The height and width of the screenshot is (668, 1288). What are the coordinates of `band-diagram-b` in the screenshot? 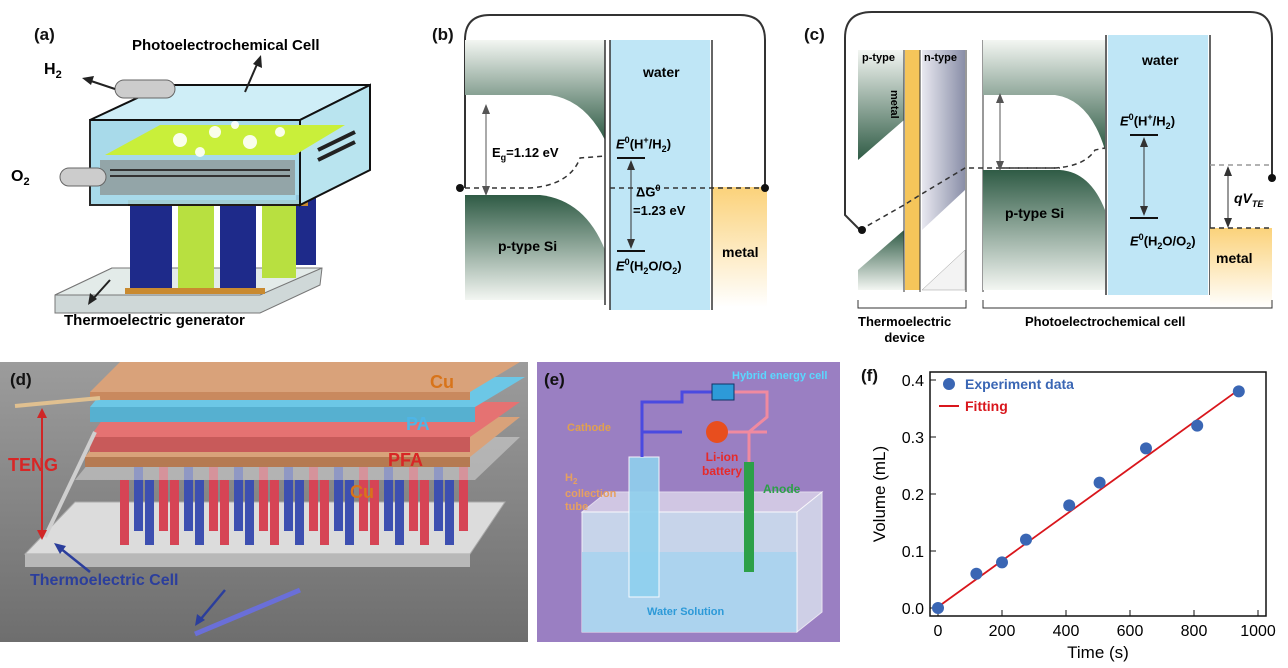 It's located at (612, 162).